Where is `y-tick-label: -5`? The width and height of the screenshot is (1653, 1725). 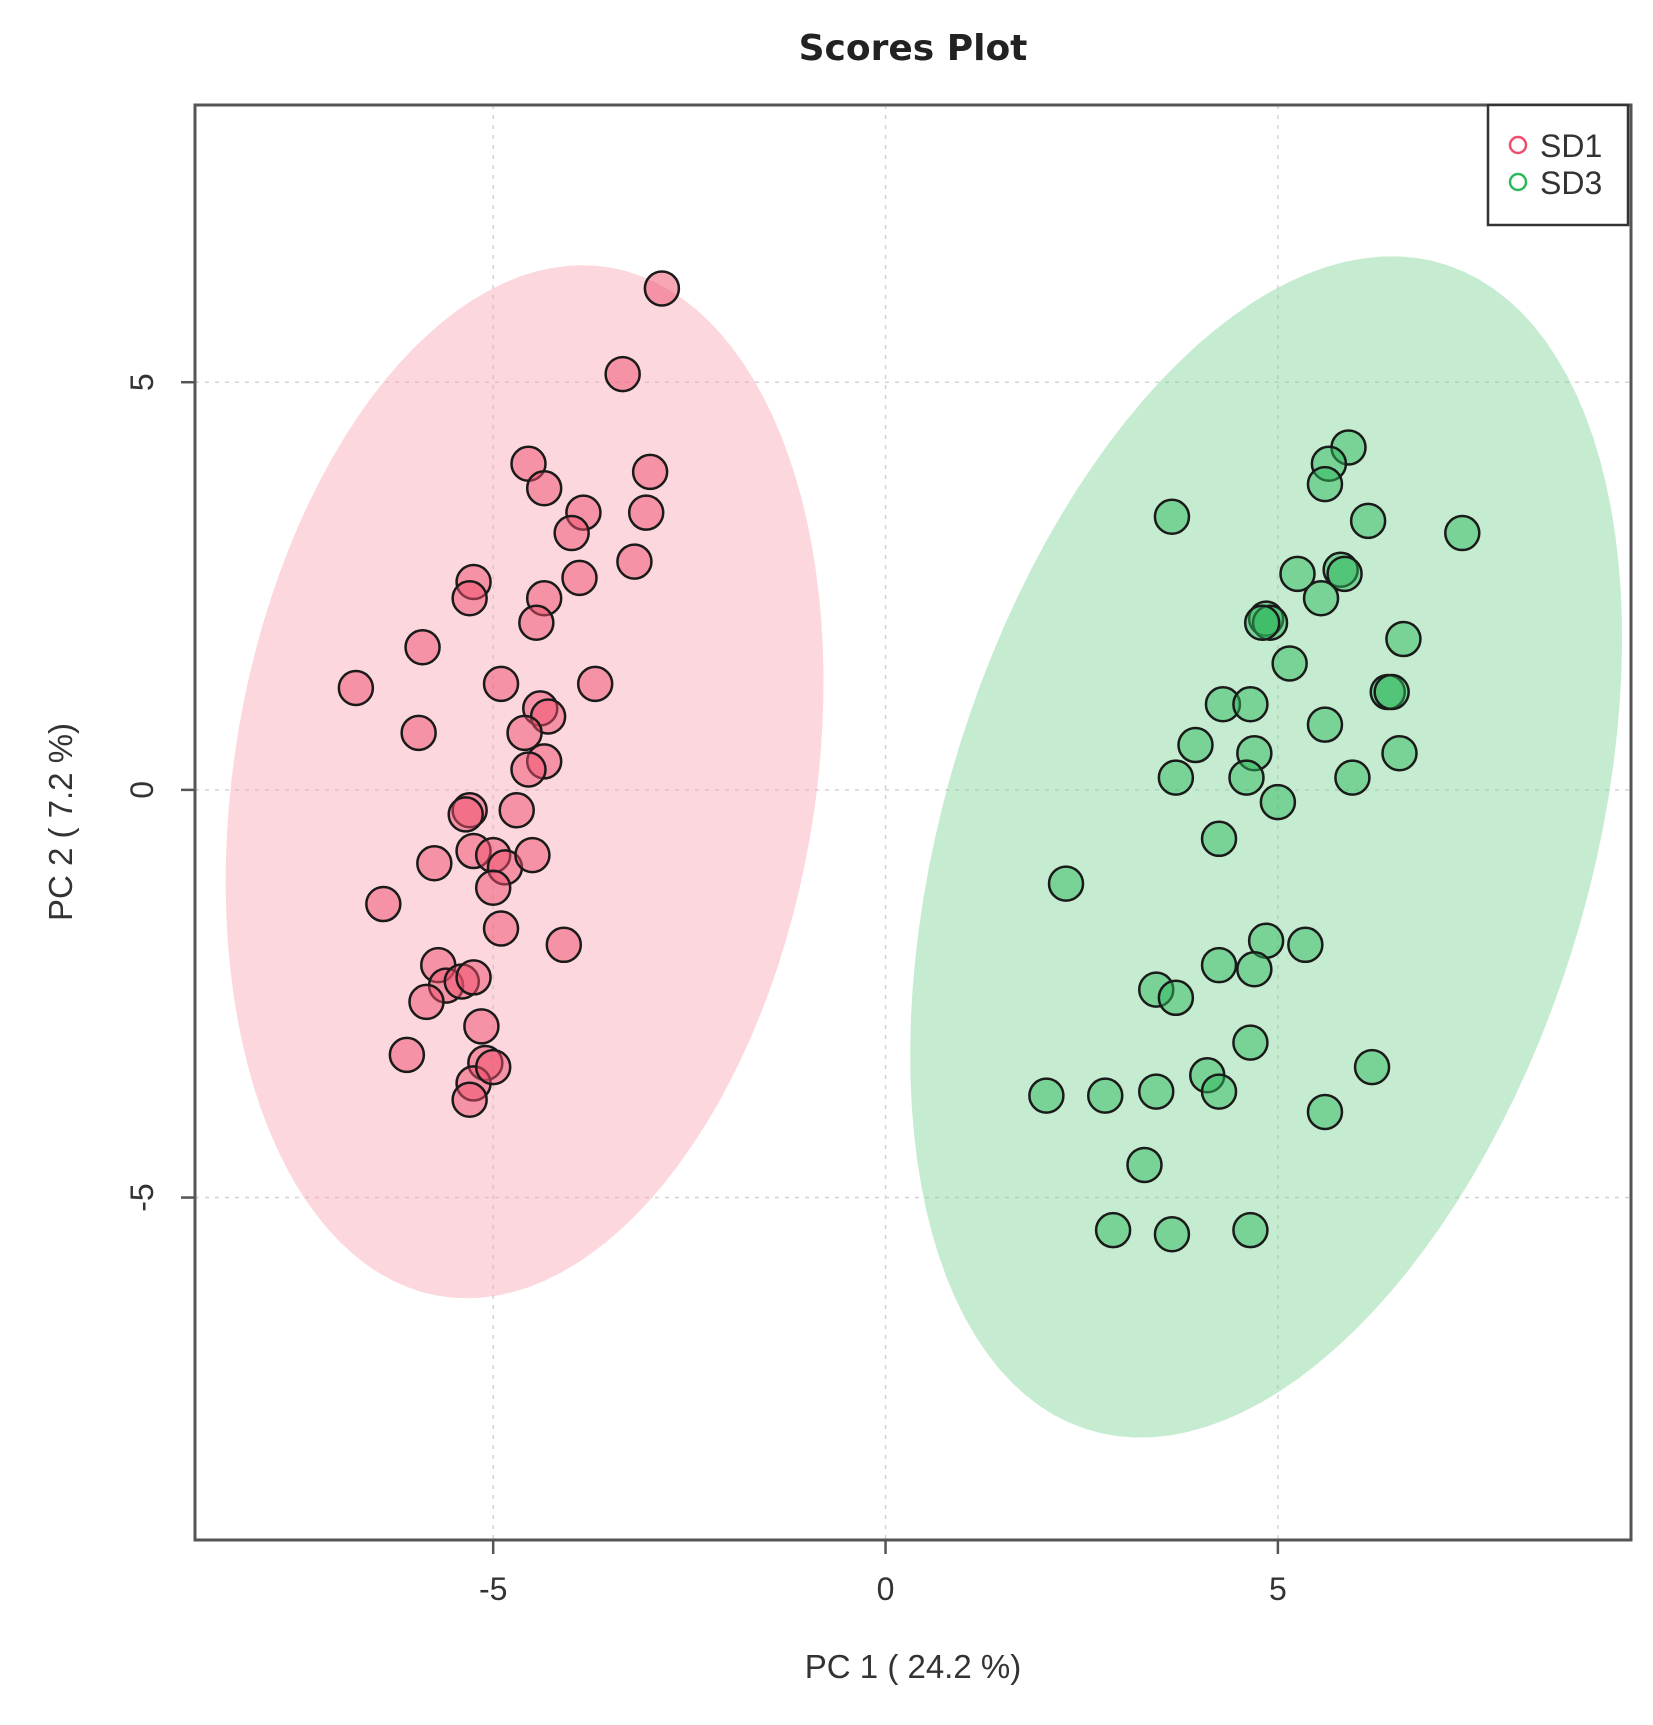
y-tick-label: -5 is located at coordinates (142, 1197).